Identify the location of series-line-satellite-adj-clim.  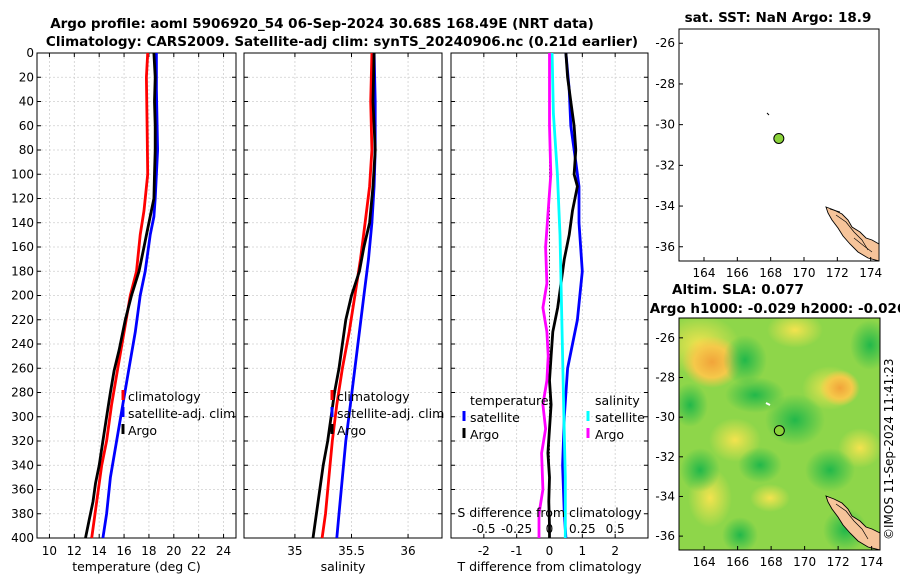
(130, 296).